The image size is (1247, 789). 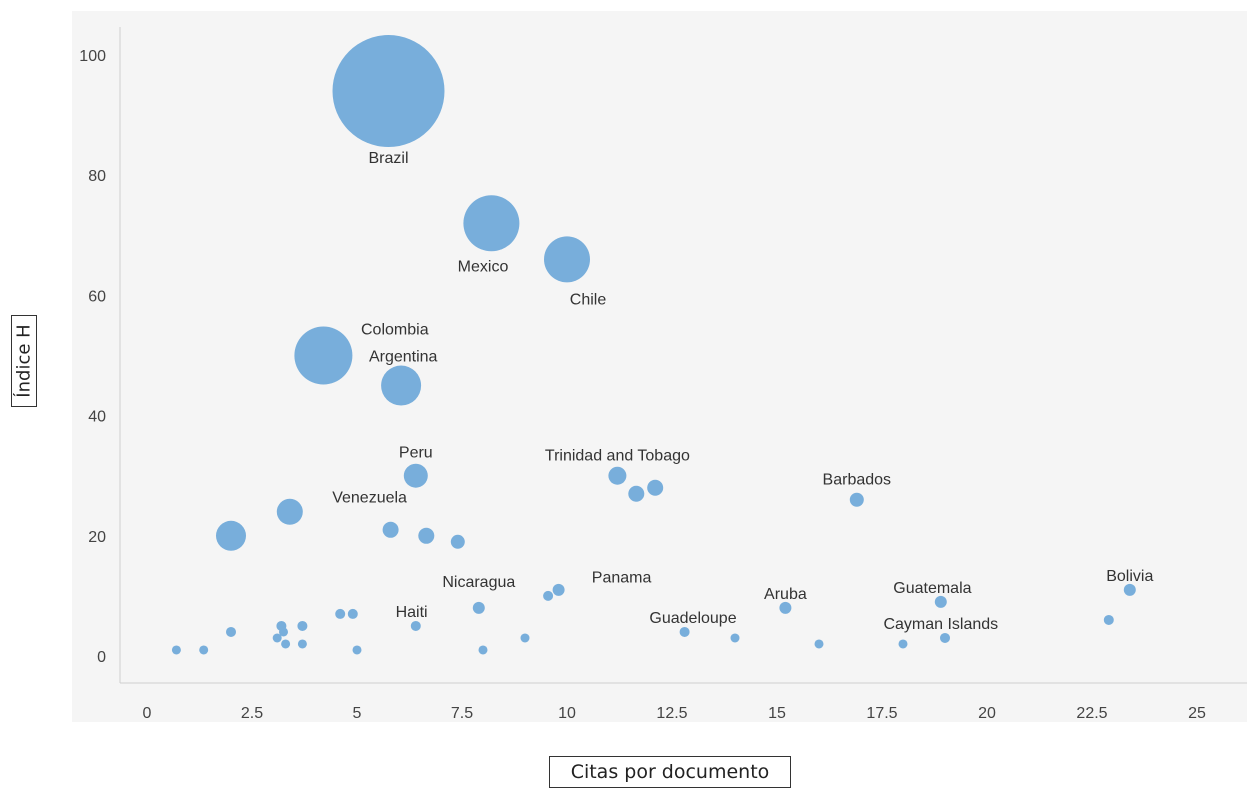 What do you see at coordinates (940, 624) in the screenshot?
I see `bubble-label: Cayman Islands` at bounding box center [940, 624].